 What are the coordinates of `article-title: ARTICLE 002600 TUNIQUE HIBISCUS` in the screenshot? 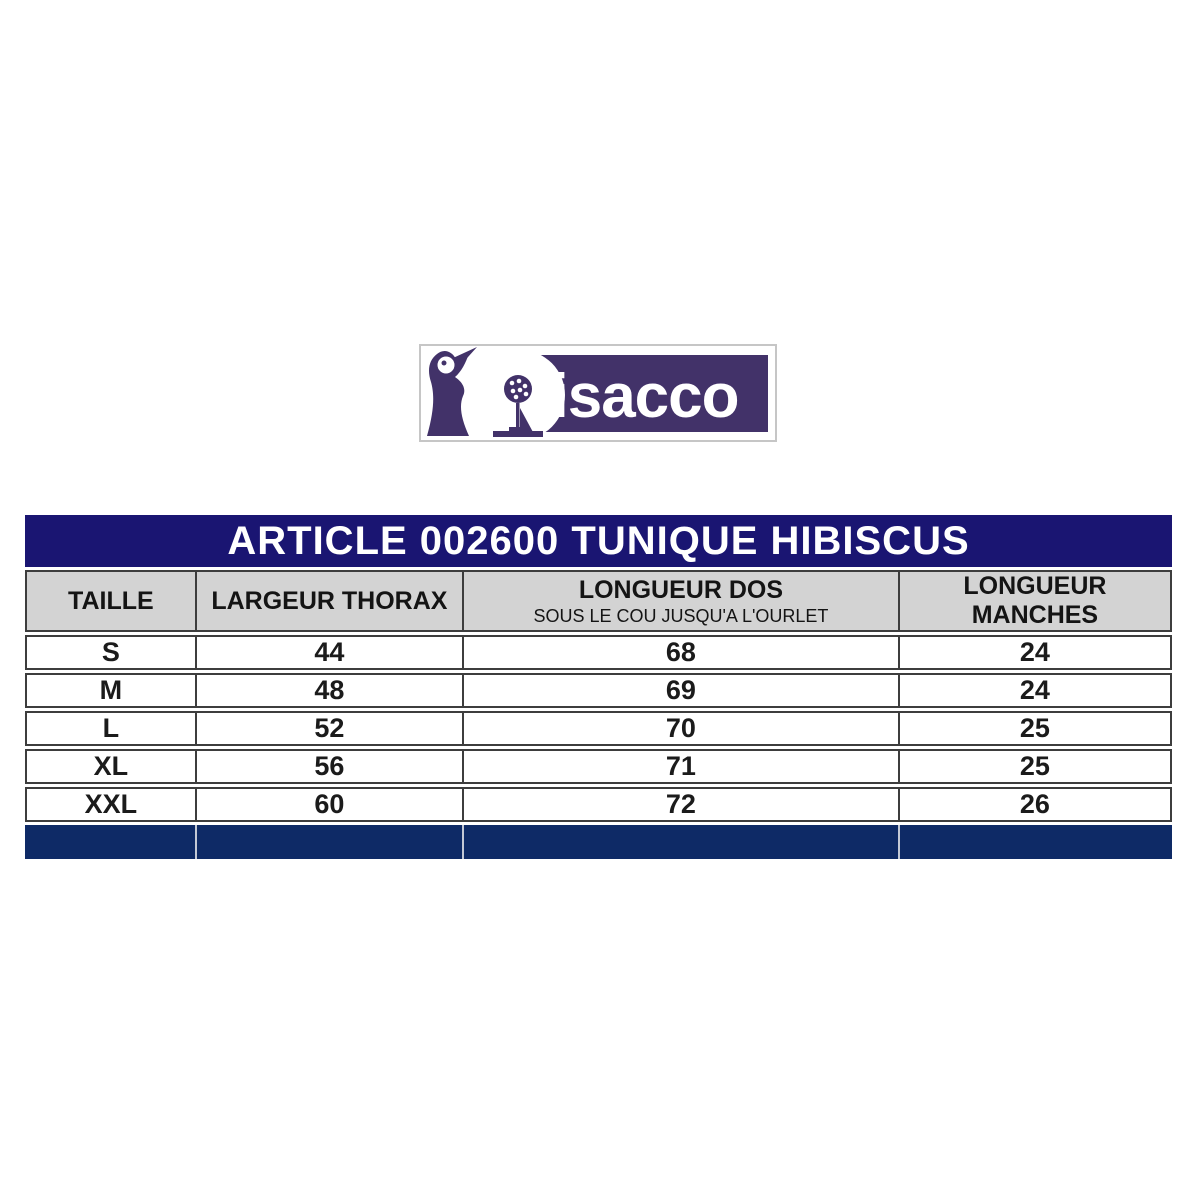 It's located at (598, 541).